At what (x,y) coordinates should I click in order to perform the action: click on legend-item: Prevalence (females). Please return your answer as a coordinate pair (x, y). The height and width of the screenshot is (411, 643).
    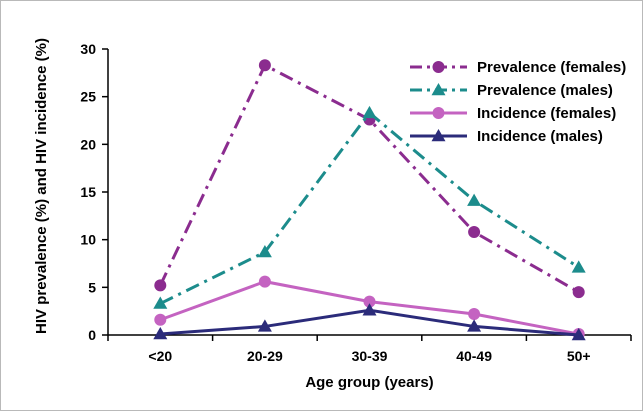
    Looking at the image, I should click on (518, 67).